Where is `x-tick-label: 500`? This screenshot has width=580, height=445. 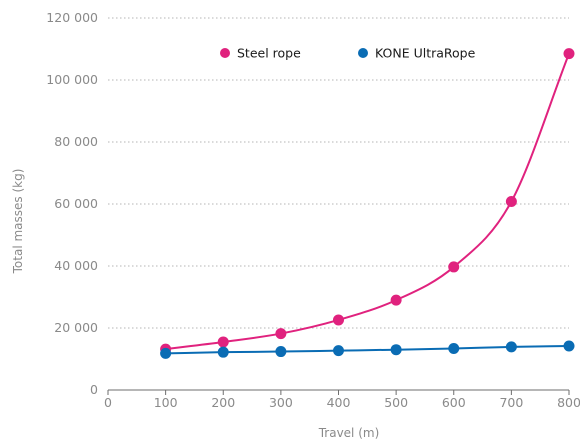 x-tick-label: 500 is located at coordinates (396, 402).